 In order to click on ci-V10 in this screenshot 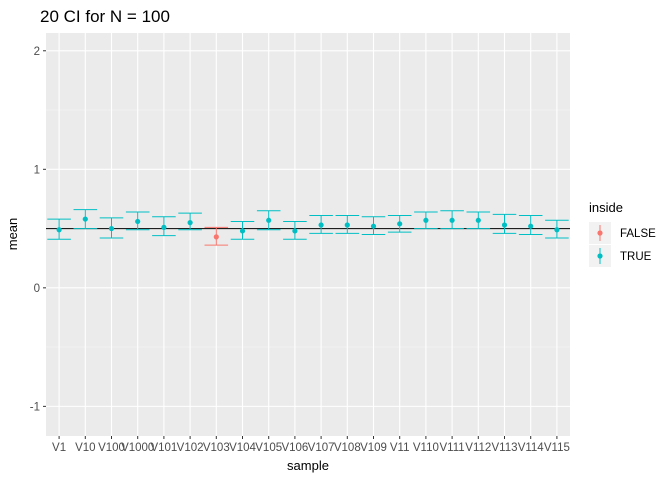, I will do `click(85, 219)`.